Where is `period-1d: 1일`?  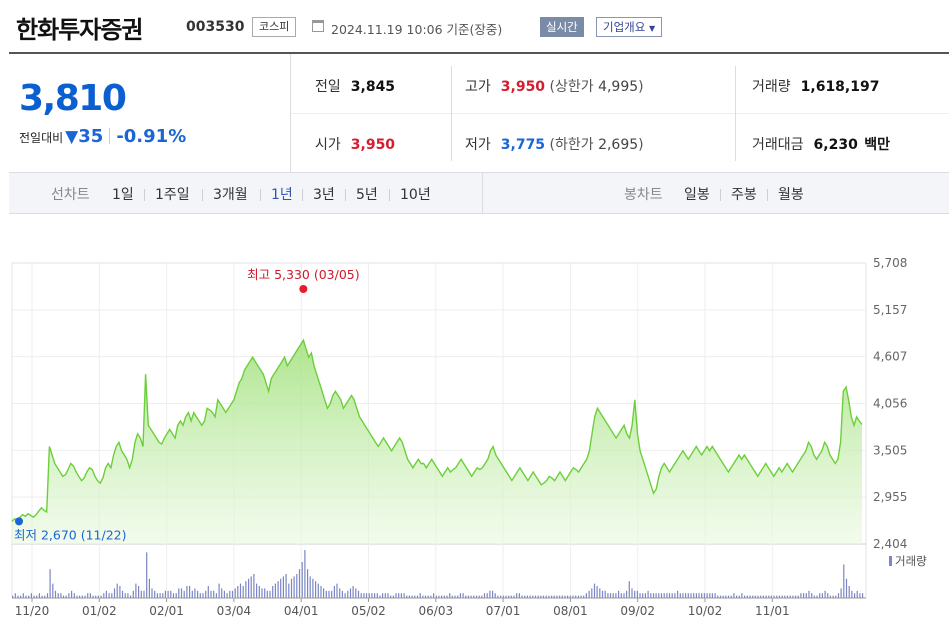 period-1d: 1일 is located at coordinates (123, 195).